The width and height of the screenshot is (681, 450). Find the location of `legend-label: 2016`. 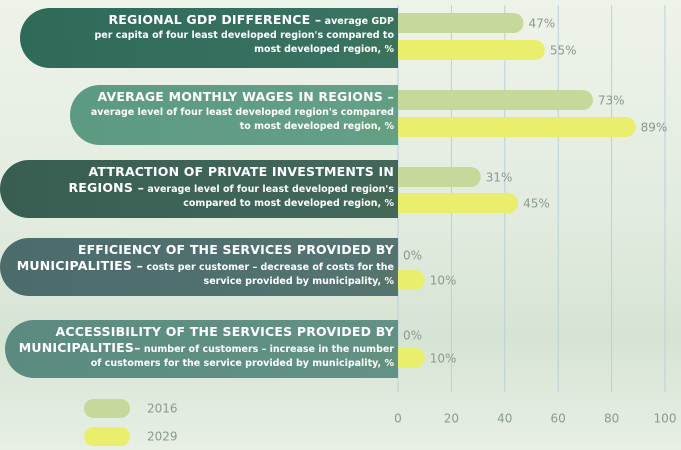

legend-label: 2016 is located at coordinates (162, 409).